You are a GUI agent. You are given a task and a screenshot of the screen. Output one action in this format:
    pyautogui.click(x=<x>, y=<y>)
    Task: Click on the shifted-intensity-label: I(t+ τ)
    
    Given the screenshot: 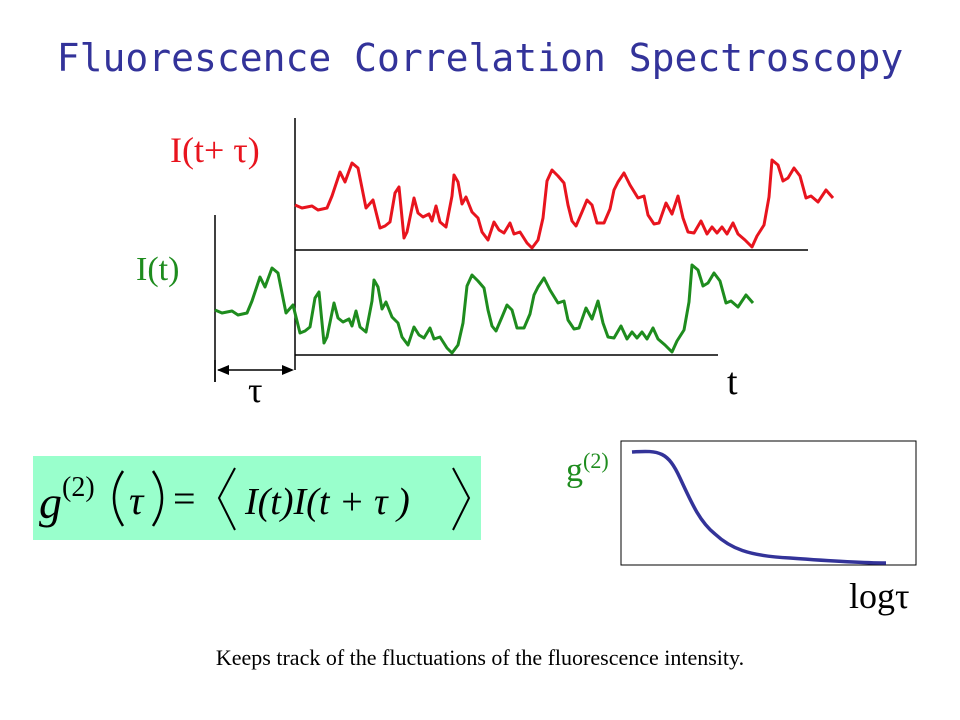 What is the action you would take?
    pyautogui.click(x=215, y=150)
    